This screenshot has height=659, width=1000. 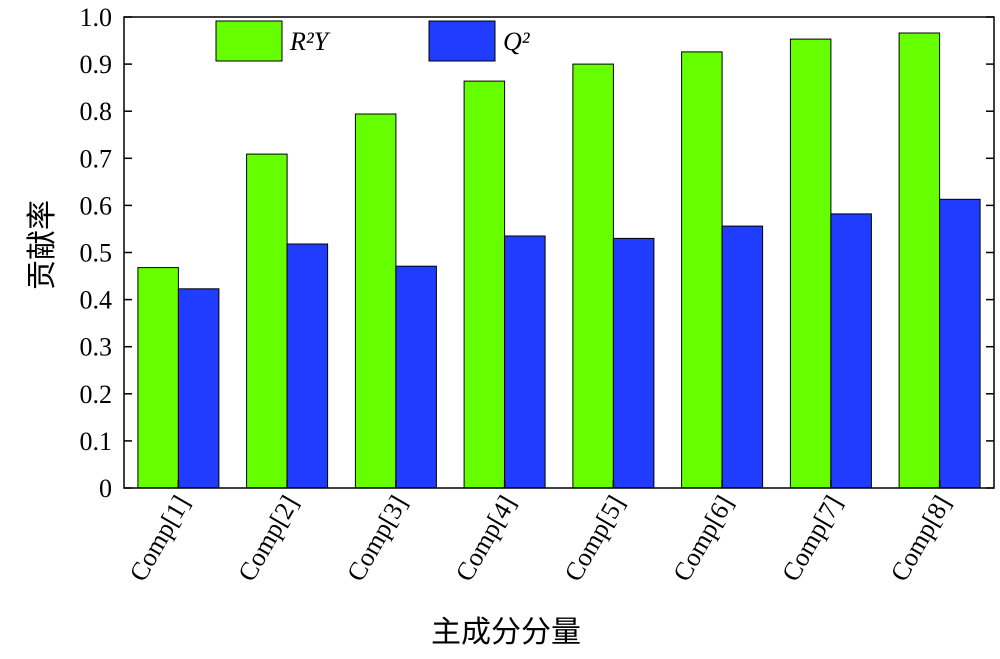 I want to click on y-tick-label: 0.2, so click(x=96, y=394).